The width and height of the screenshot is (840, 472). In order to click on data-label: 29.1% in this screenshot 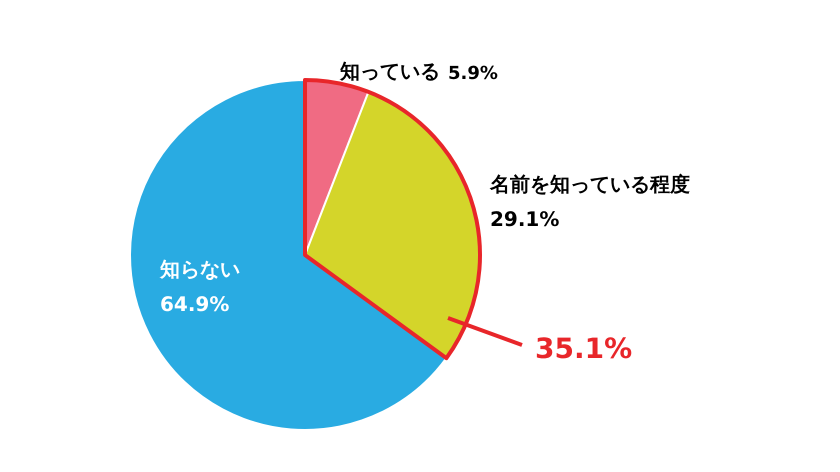, I will do `click(525, 219)`.